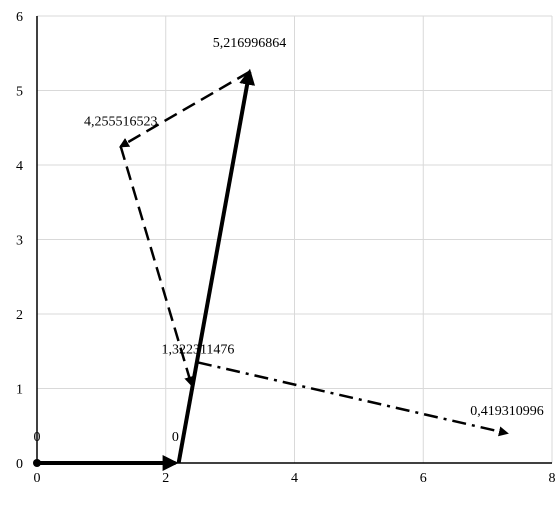  I want to click on y-tick-label: 0, so click(19, 464).